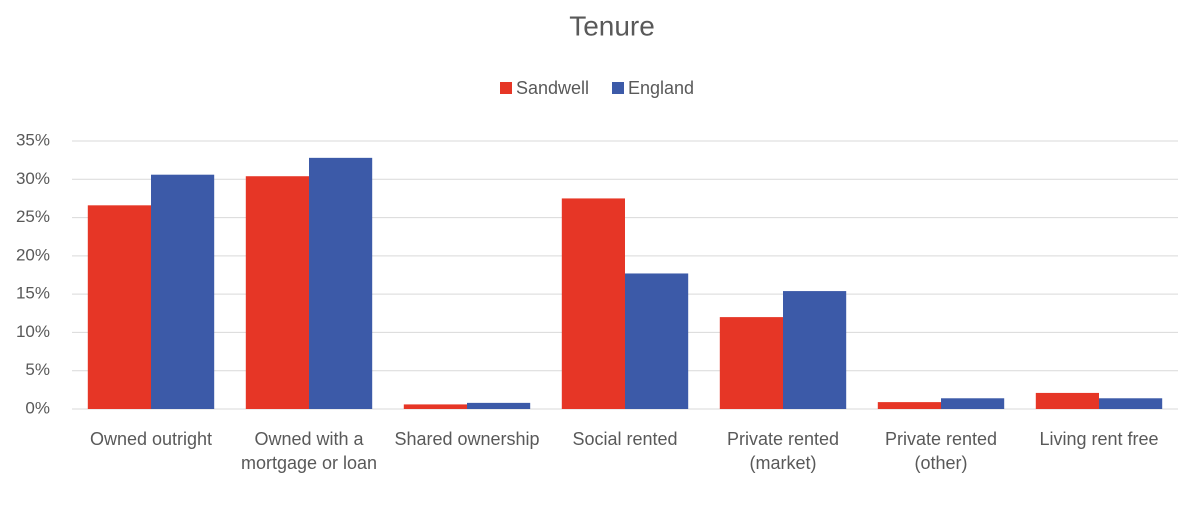  I want to click on x-tick-label: Living rent free, so click(1099, 439).